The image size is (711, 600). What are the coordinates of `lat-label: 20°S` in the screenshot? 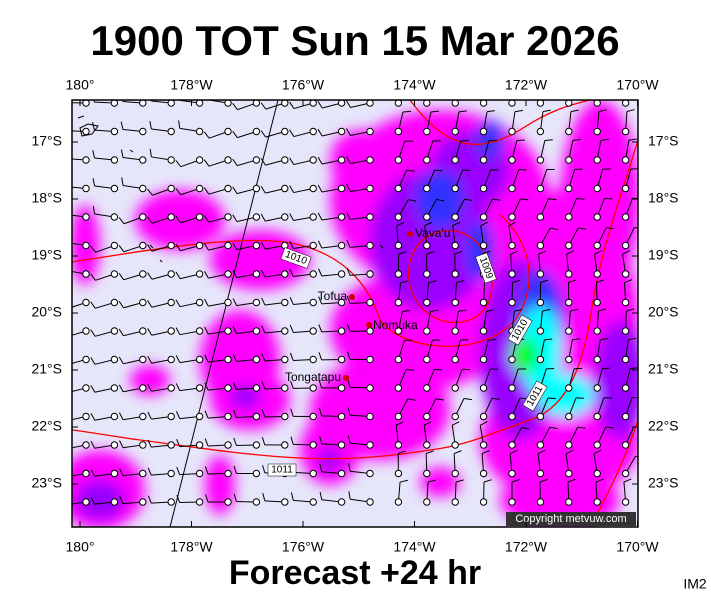 It's located at (663, 312).